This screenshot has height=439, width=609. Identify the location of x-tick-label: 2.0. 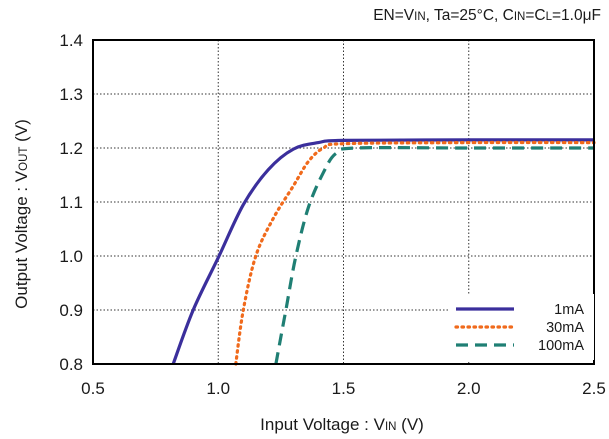
(469, 388).